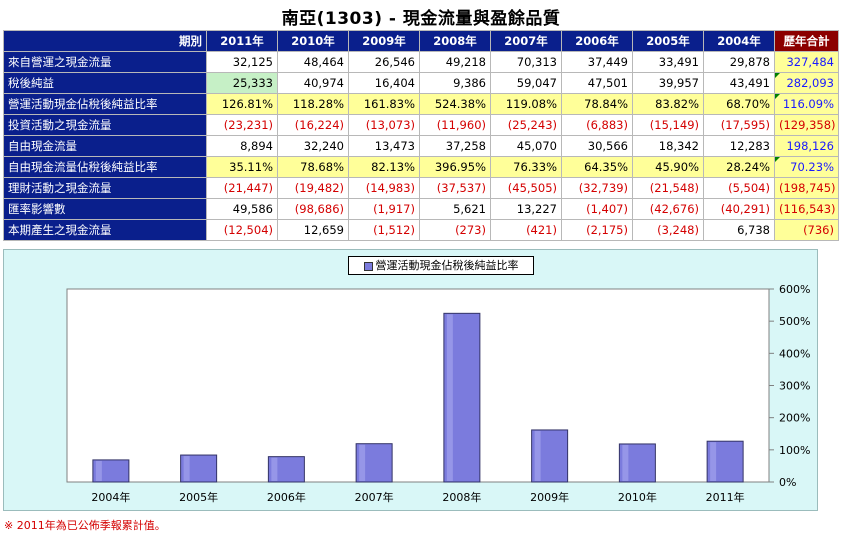  Describe the element at coordinates (105, 230) in the screenshot. I see `row-label: 本期產生之現金流量` at that location.